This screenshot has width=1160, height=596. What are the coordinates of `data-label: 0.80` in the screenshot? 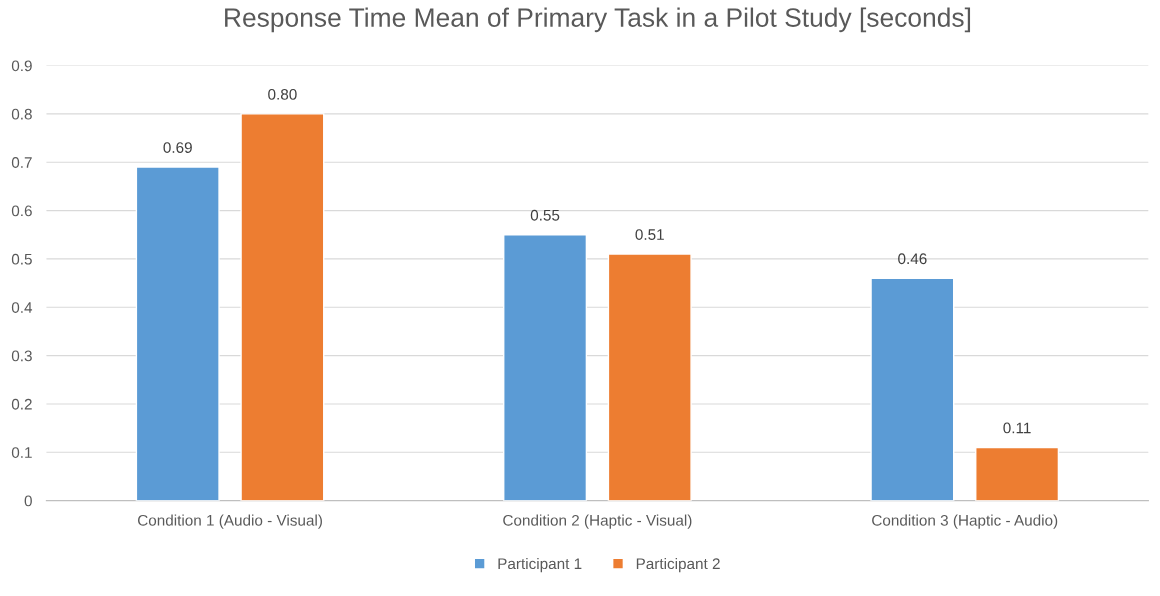 It's located at (282, 94).